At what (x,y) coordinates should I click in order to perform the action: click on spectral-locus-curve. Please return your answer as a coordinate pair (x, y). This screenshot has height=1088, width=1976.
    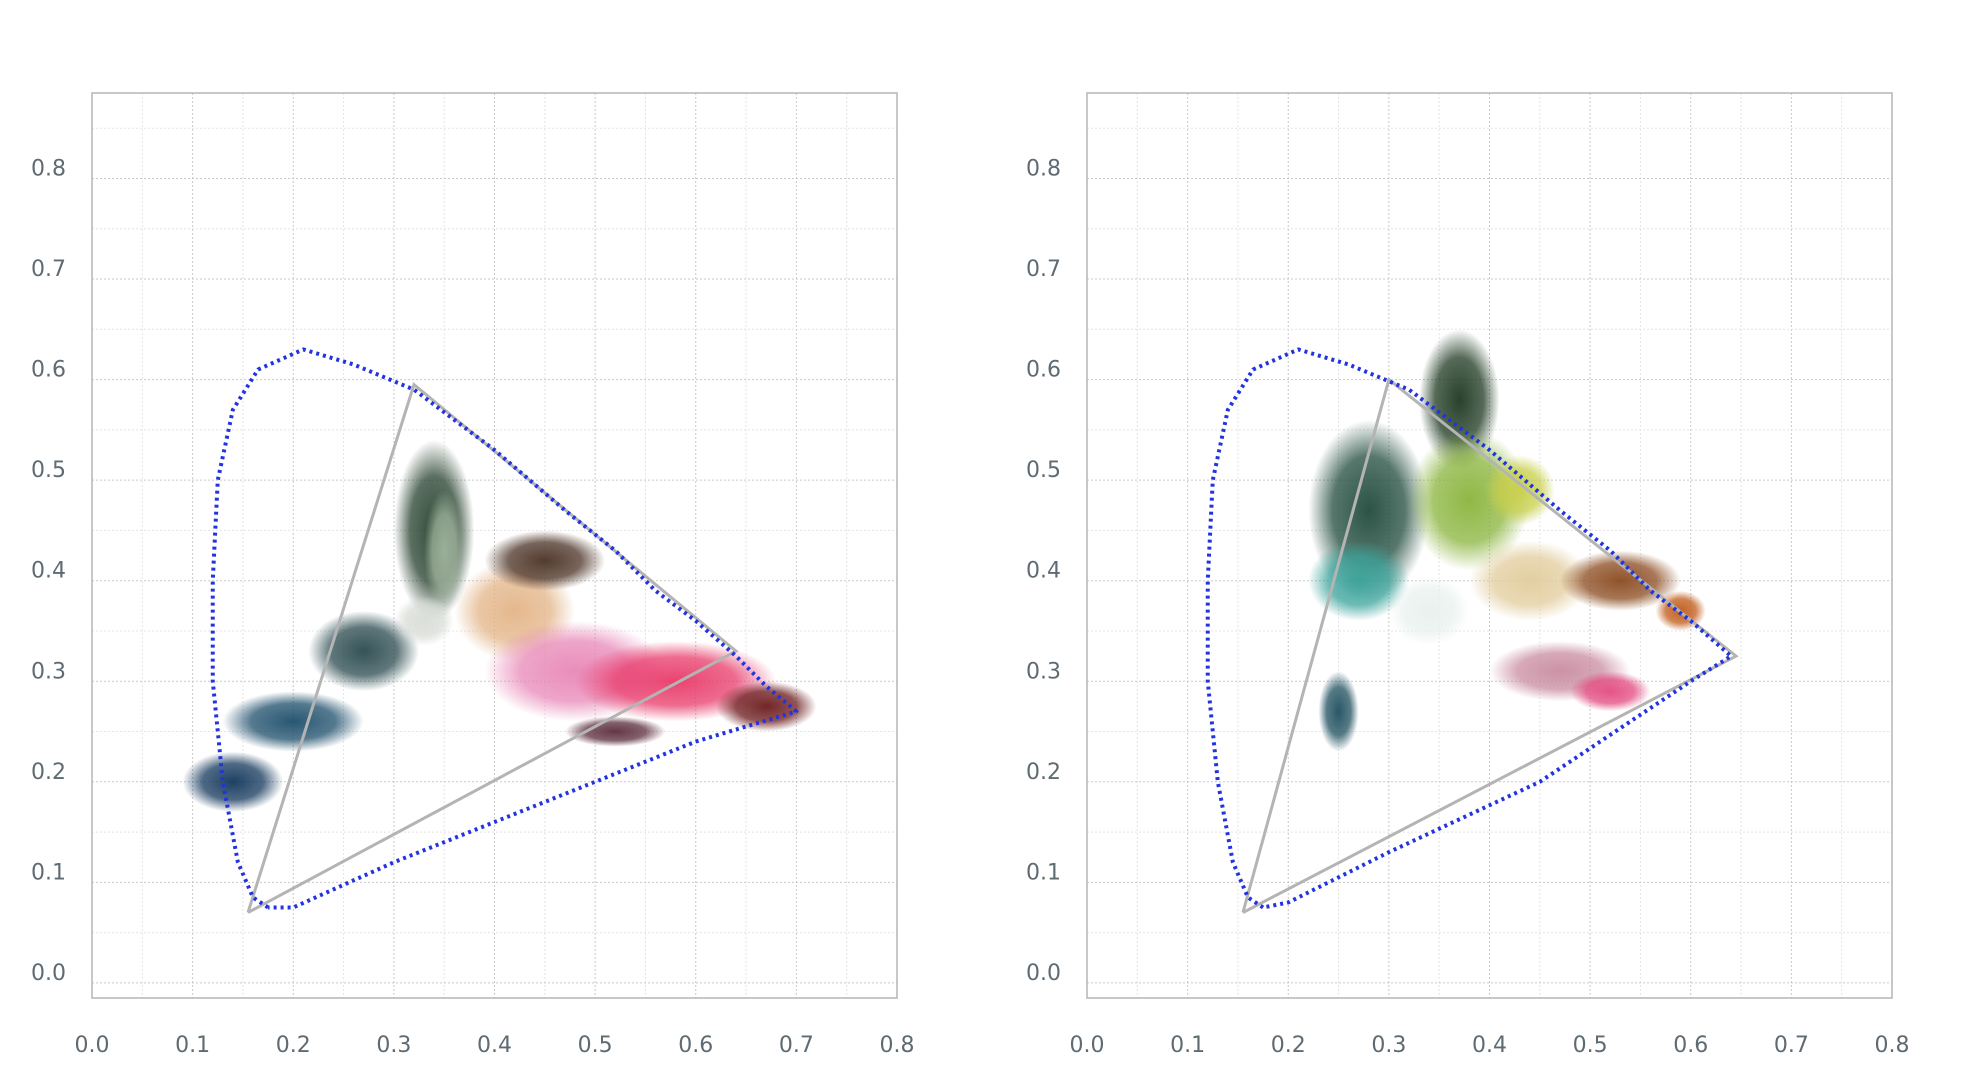
    Looking at the image, I should click on (1469, 628).